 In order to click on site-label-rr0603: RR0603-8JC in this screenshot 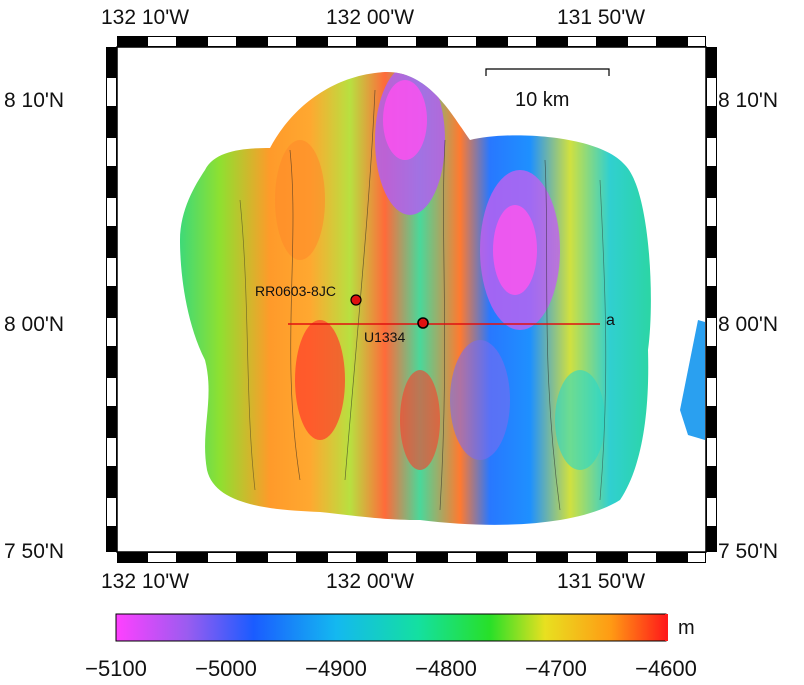, I will do `click(295, 291)`.